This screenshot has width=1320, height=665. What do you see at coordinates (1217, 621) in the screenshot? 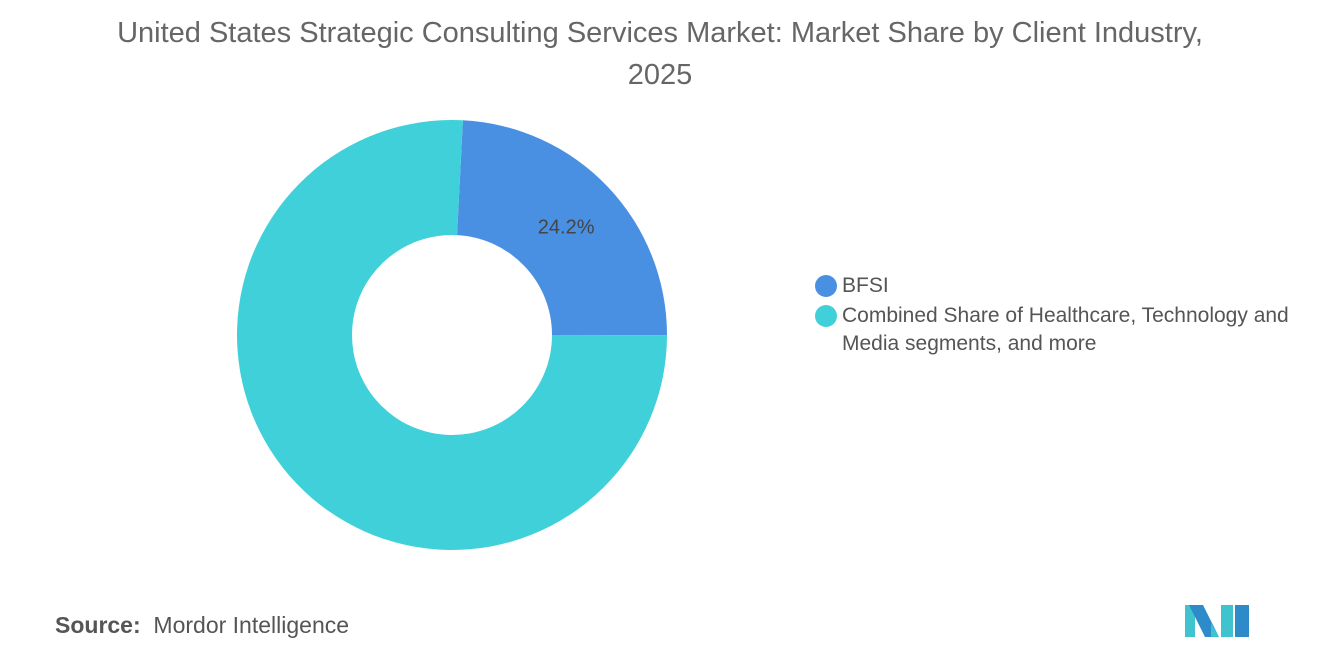
I see `mordor-logo-icon` at bounding box center [1217, 621].